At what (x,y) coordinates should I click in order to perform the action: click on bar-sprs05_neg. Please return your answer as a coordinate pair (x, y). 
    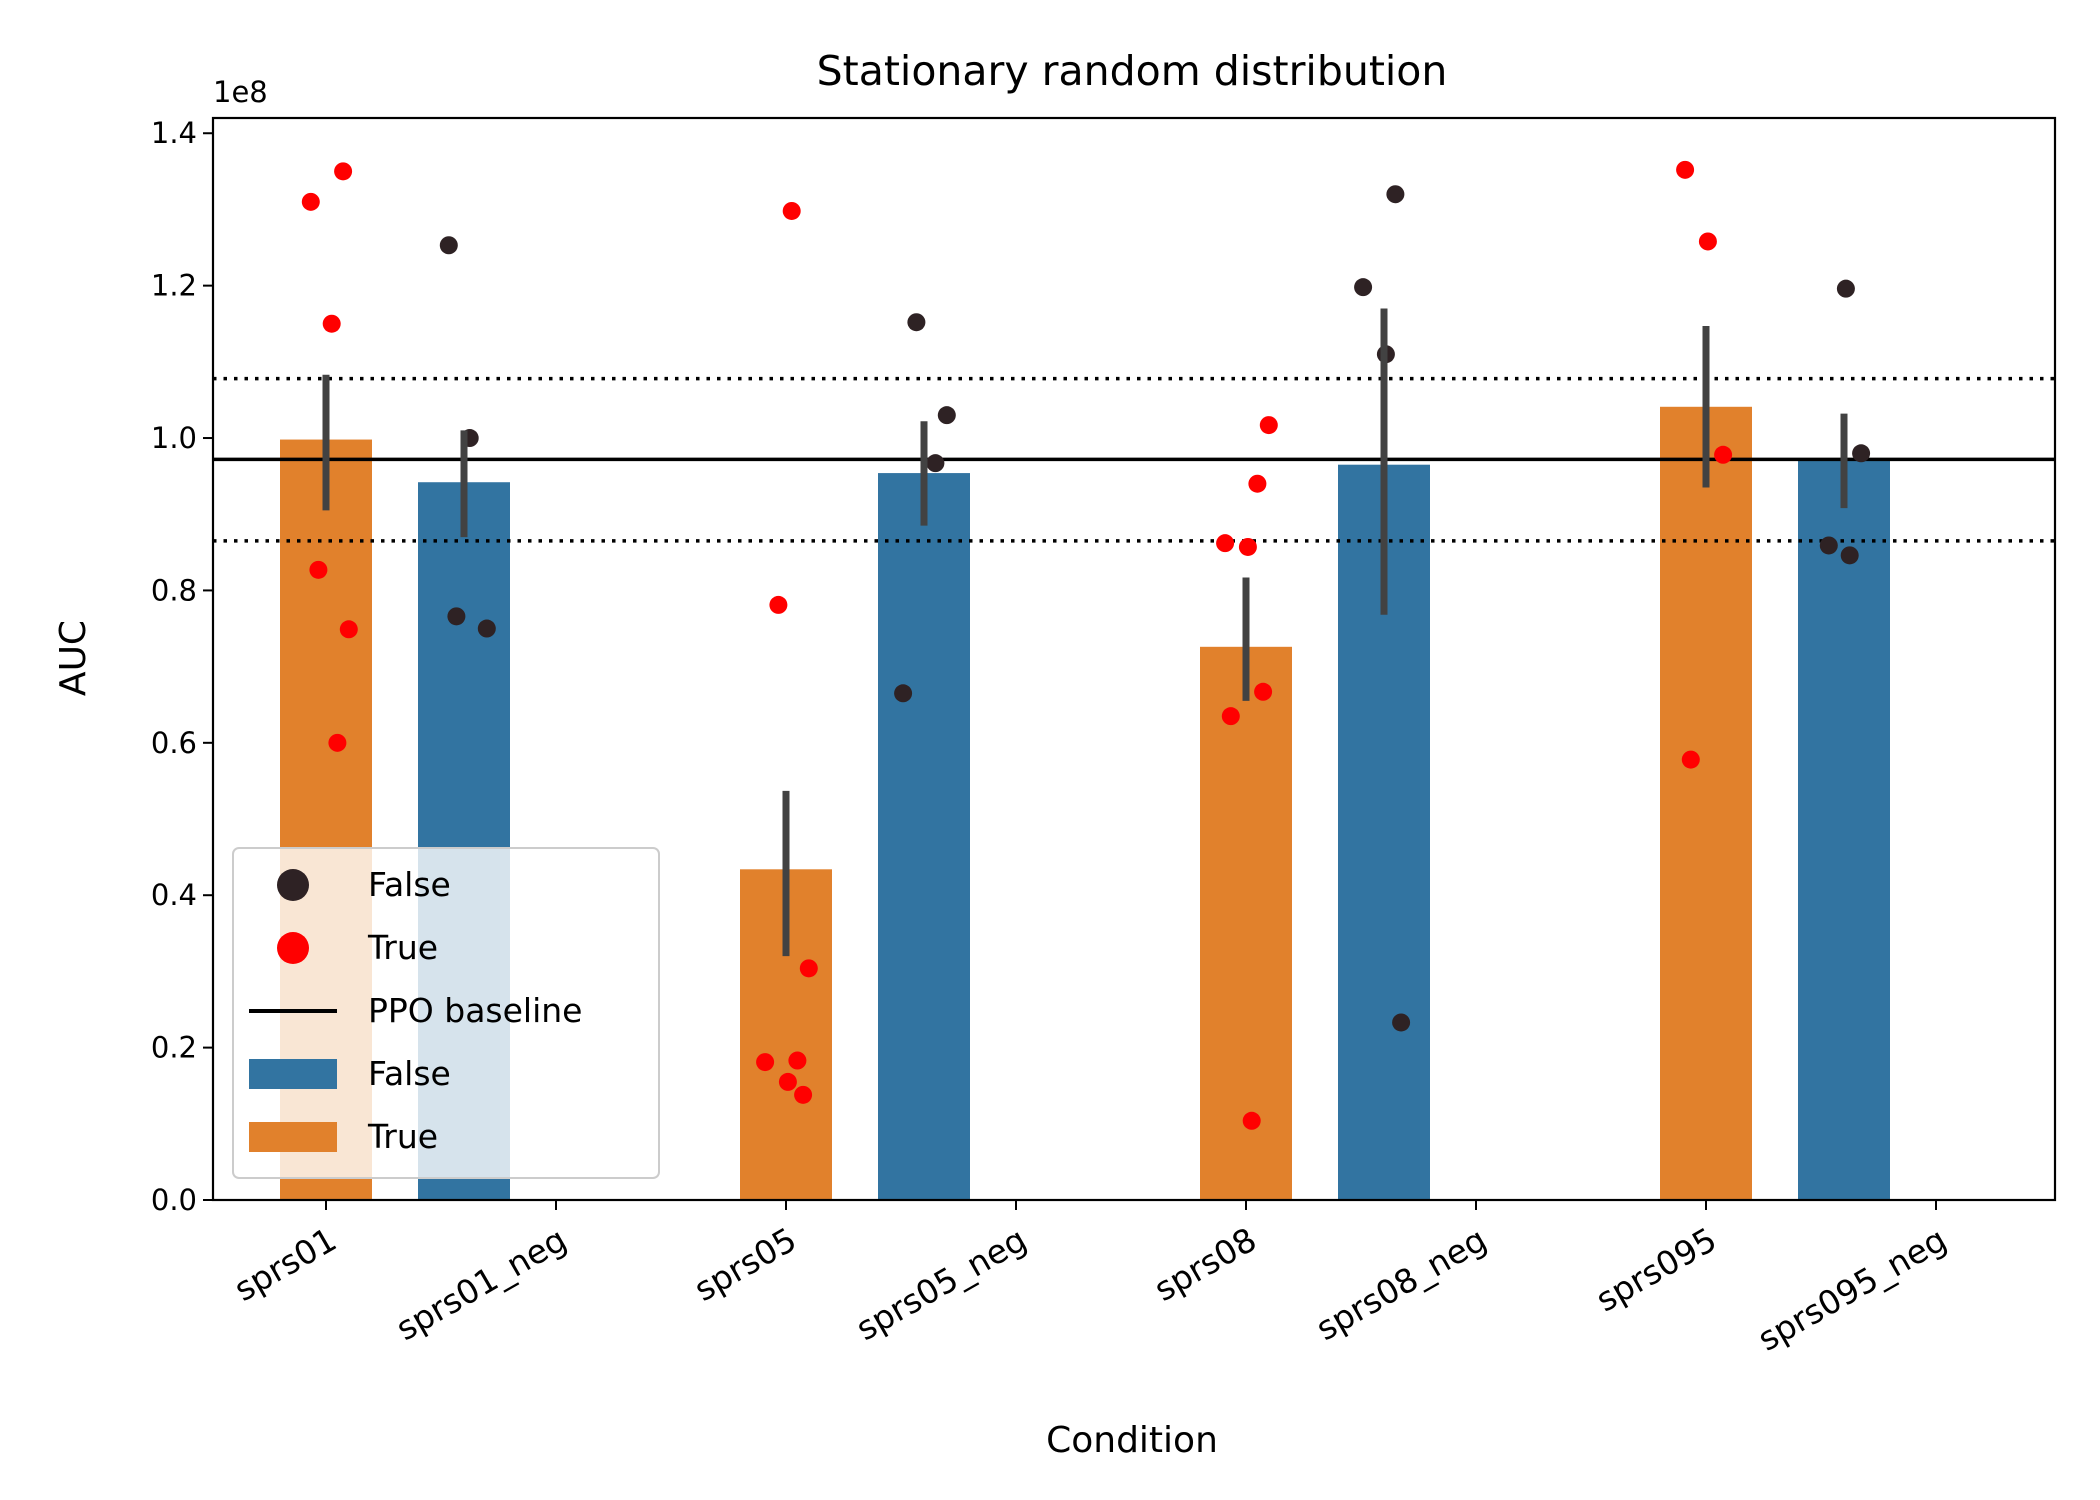
    Looking at the image, I should click on (924, 837).